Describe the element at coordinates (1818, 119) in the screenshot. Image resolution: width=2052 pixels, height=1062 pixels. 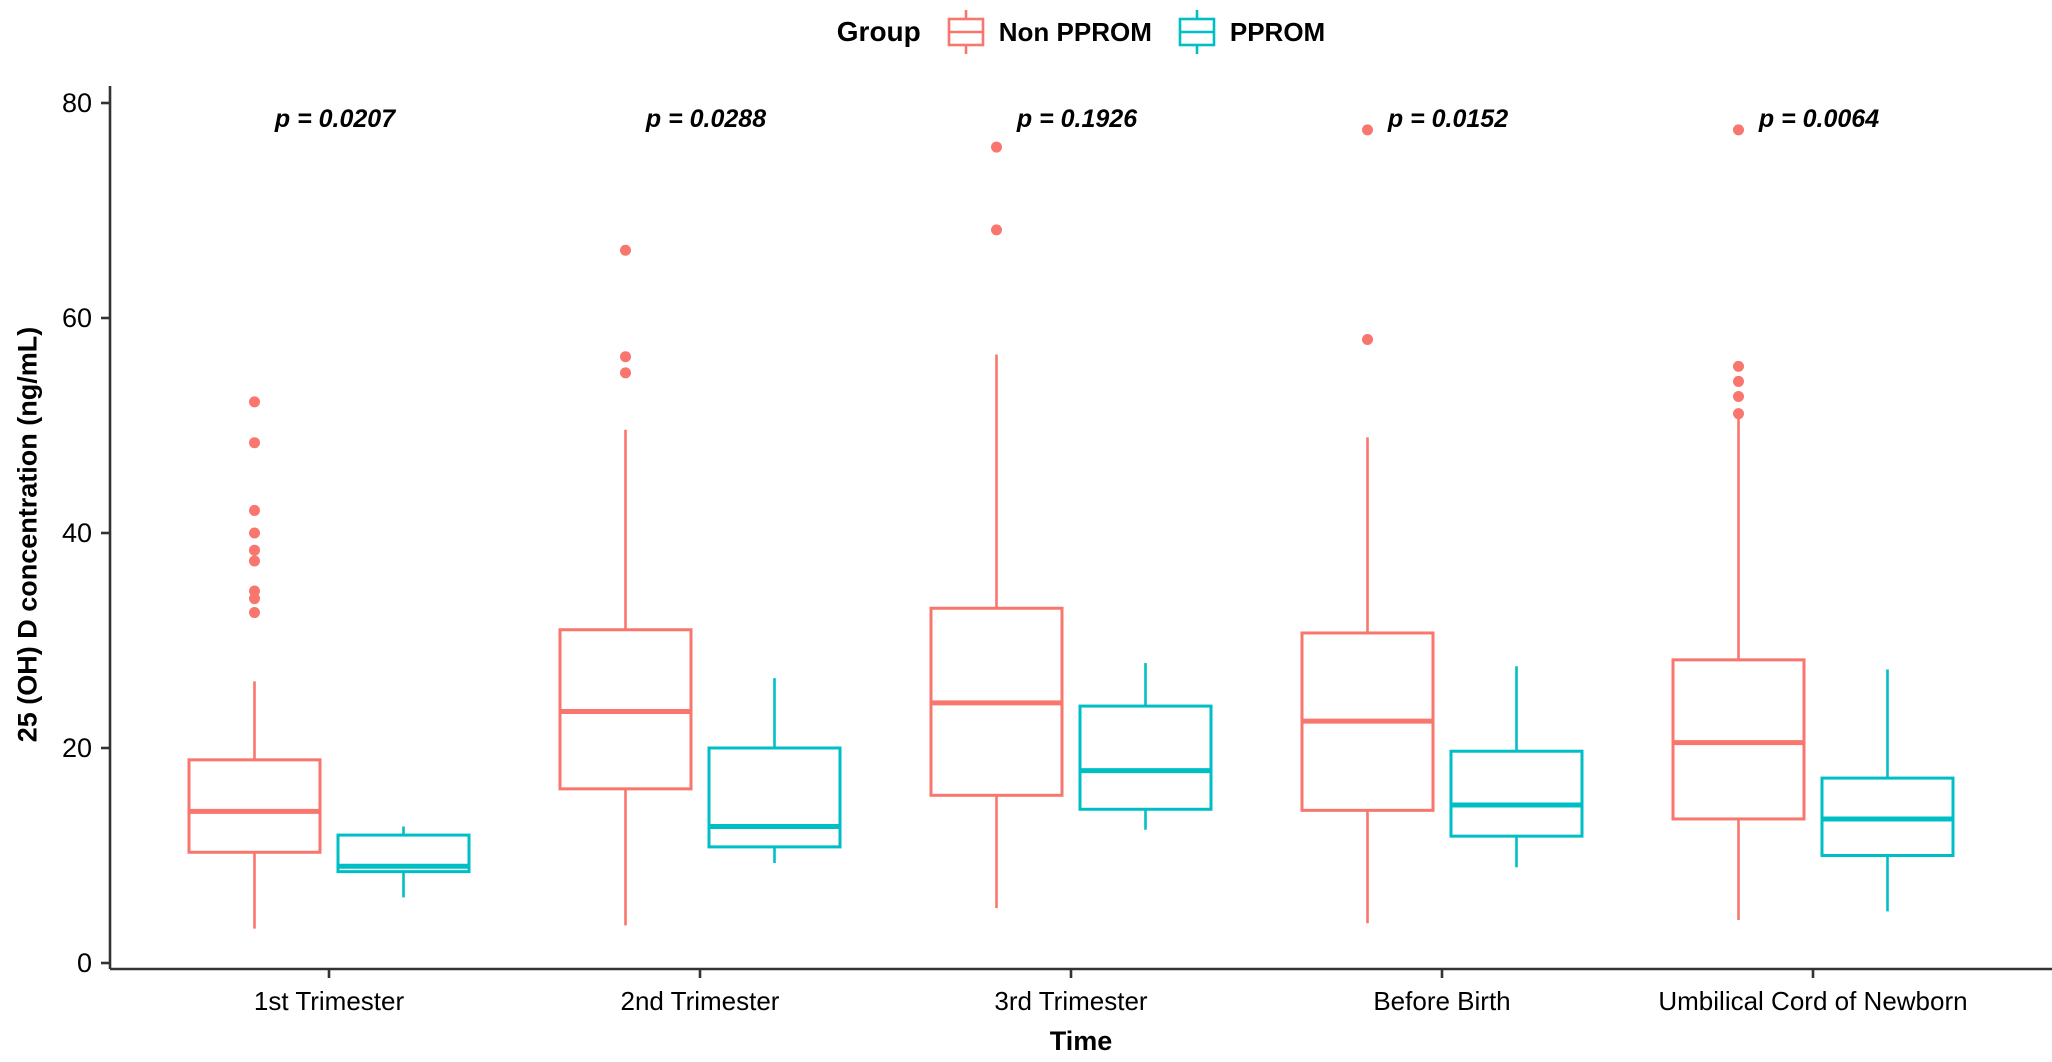
I see `p-value-label: p = 0.0064` at that location.